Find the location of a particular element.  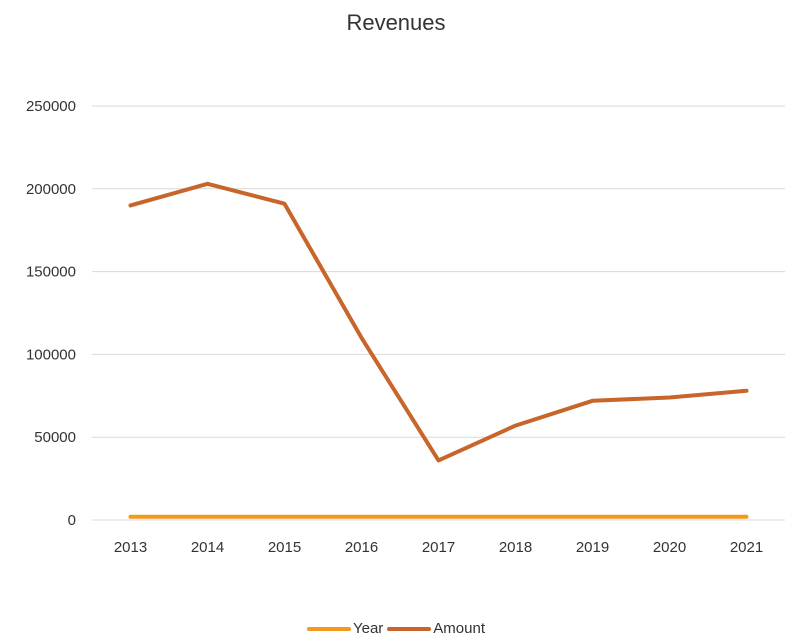

y-axis-tick-labels: 0 50000 100000 150000 200000 250000 is located at coordinates (51, 313).